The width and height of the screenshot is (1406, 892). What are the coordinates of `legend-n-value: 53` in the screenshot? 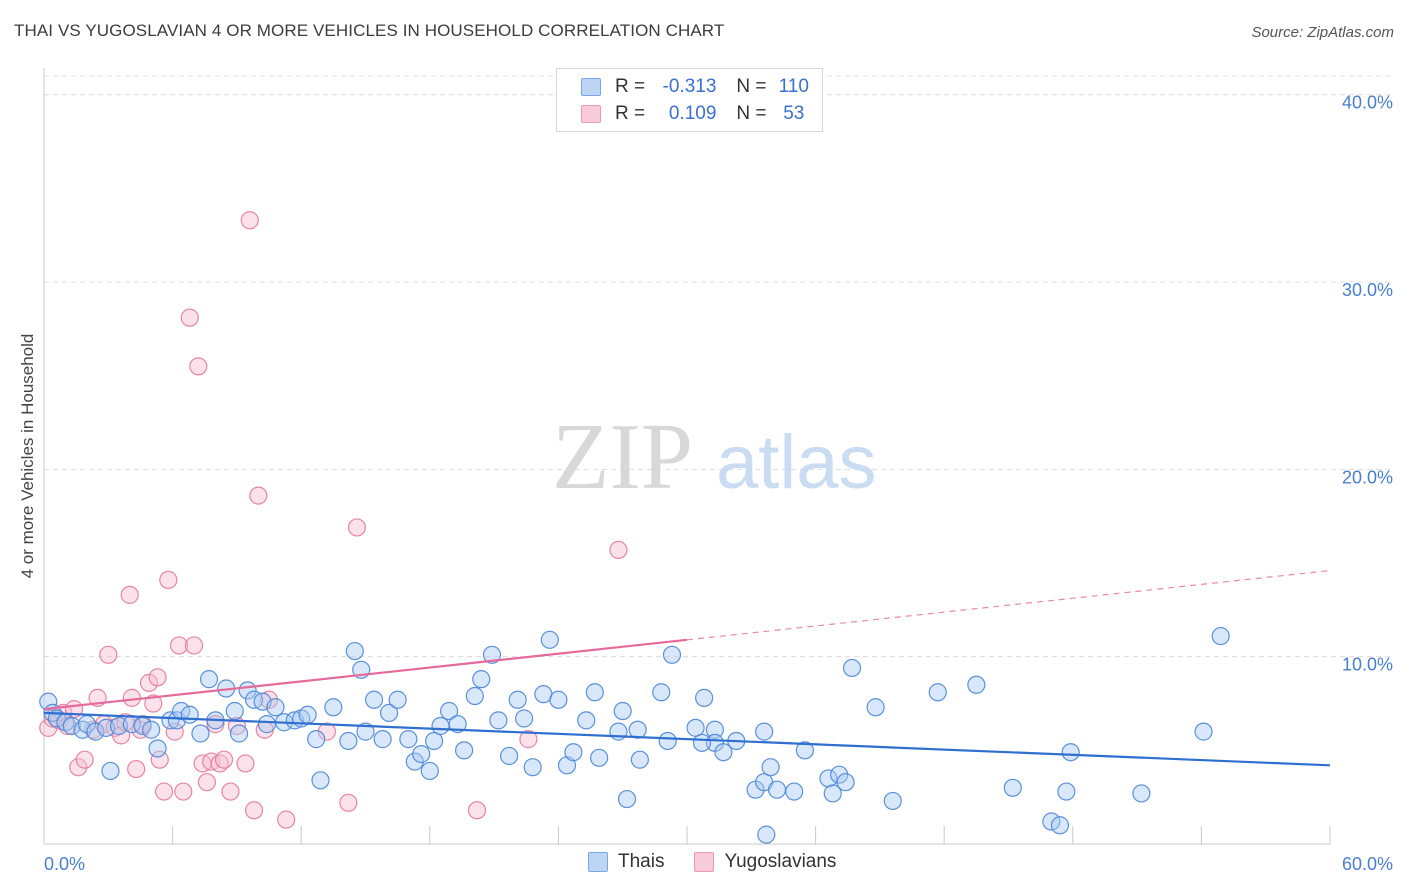 It's located at (794, 113).